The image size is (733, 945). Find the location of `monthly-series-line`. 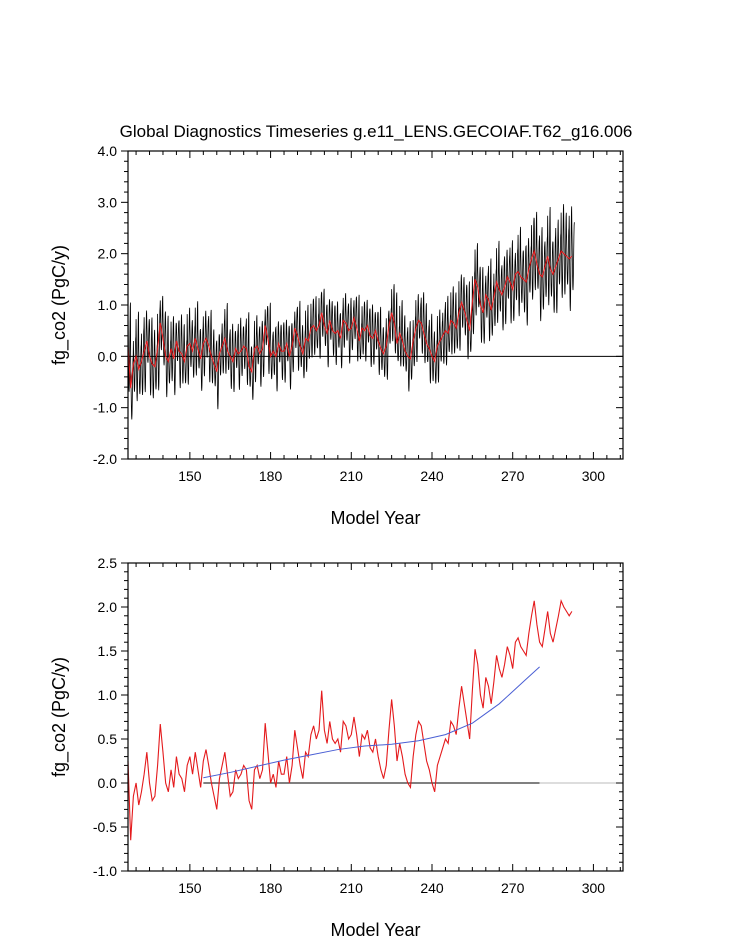

monthly-series-line is located at coordinates (351, 312).